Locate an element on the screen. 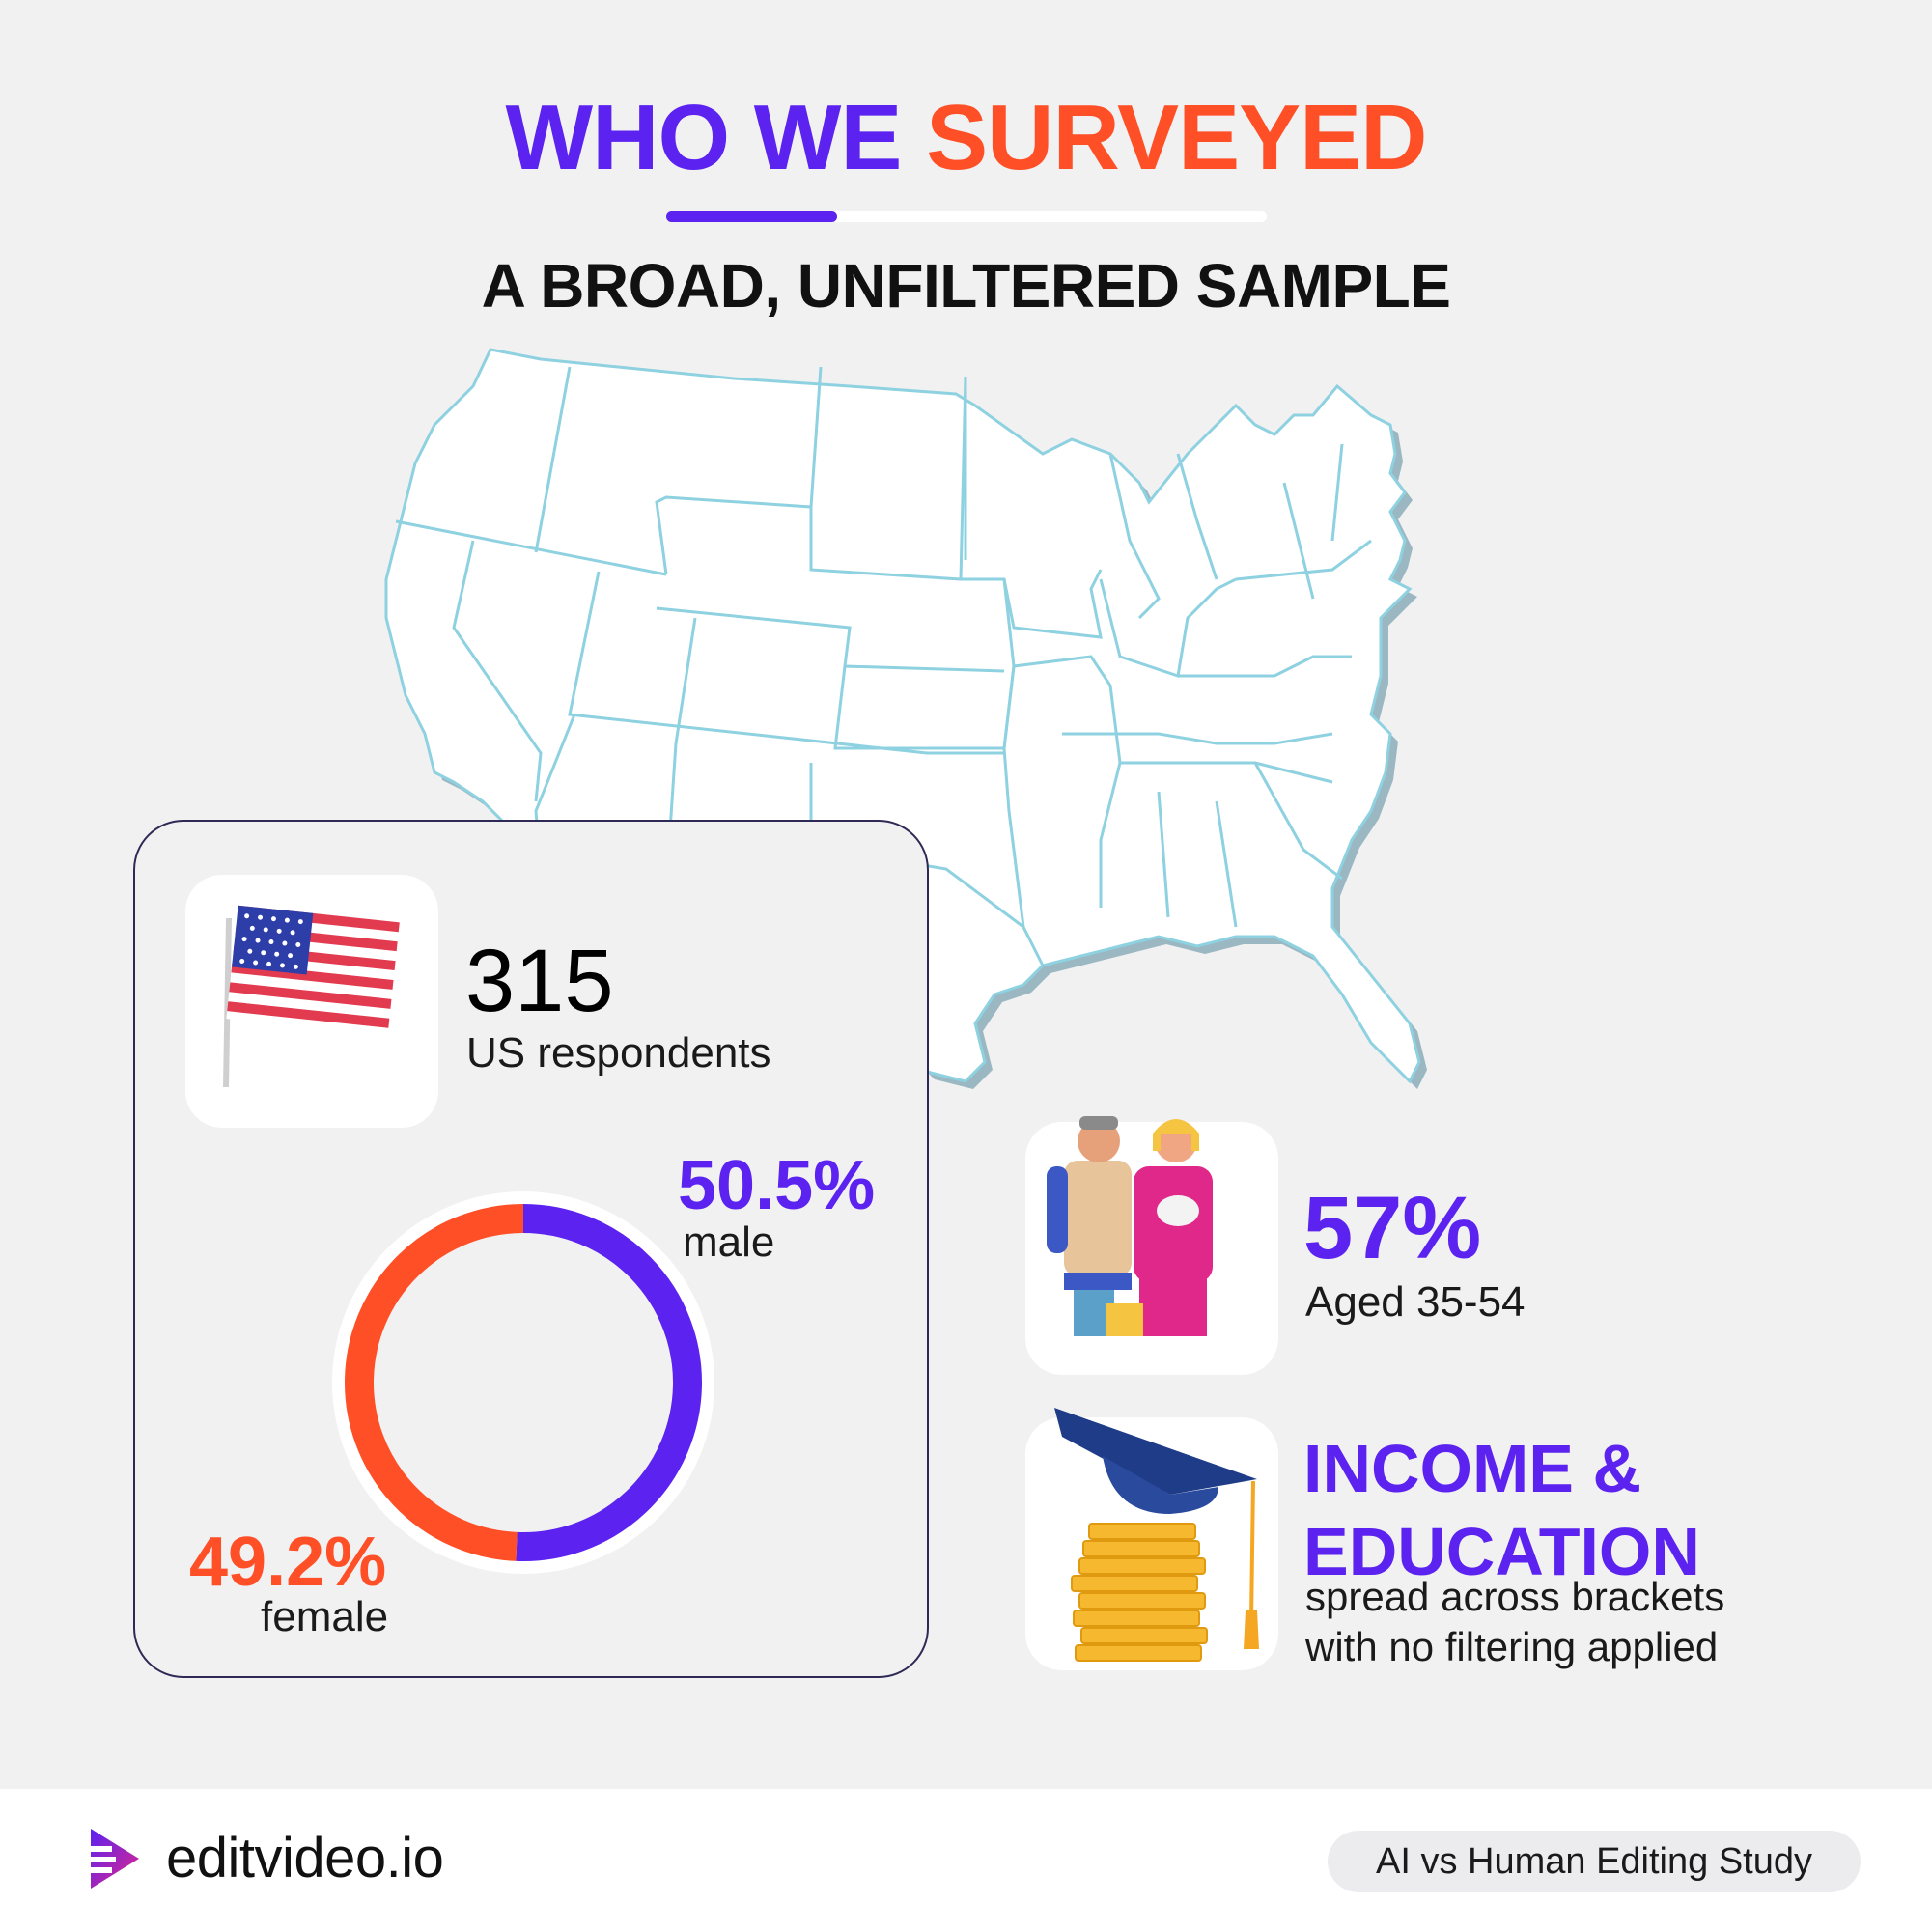 The width and height of the screenshot is (1932, 1932). income-education-tile is located at coordinates (1151, 1539).